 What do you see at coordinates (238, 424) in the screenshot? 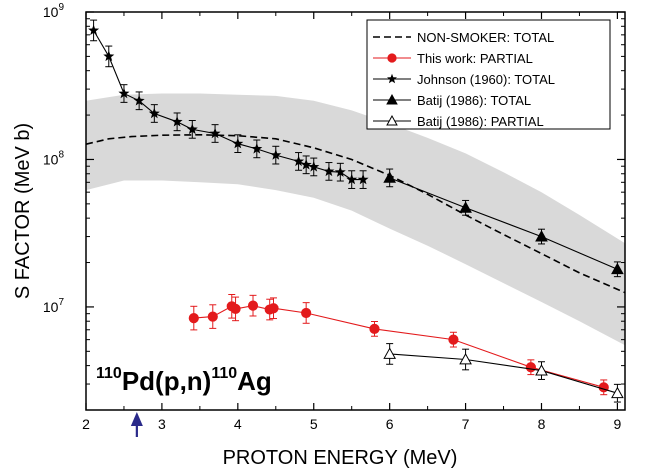
I see `x-tick-label: 4` at bounding box center [238, 424].